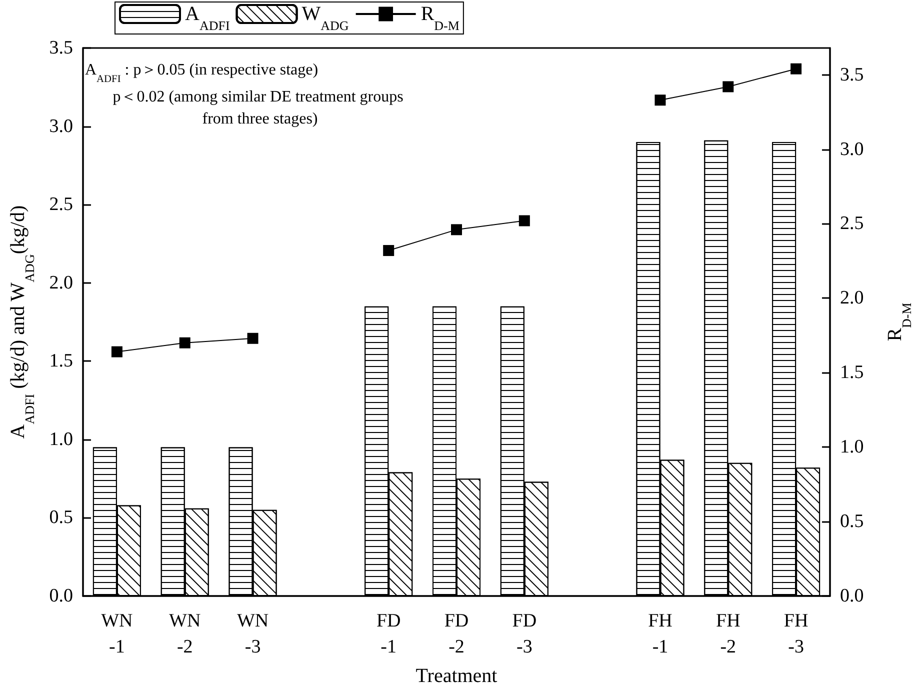 This screenshot has width=921, height=691. I want to click on y-tick-label: 2.0, so click(61, 283).